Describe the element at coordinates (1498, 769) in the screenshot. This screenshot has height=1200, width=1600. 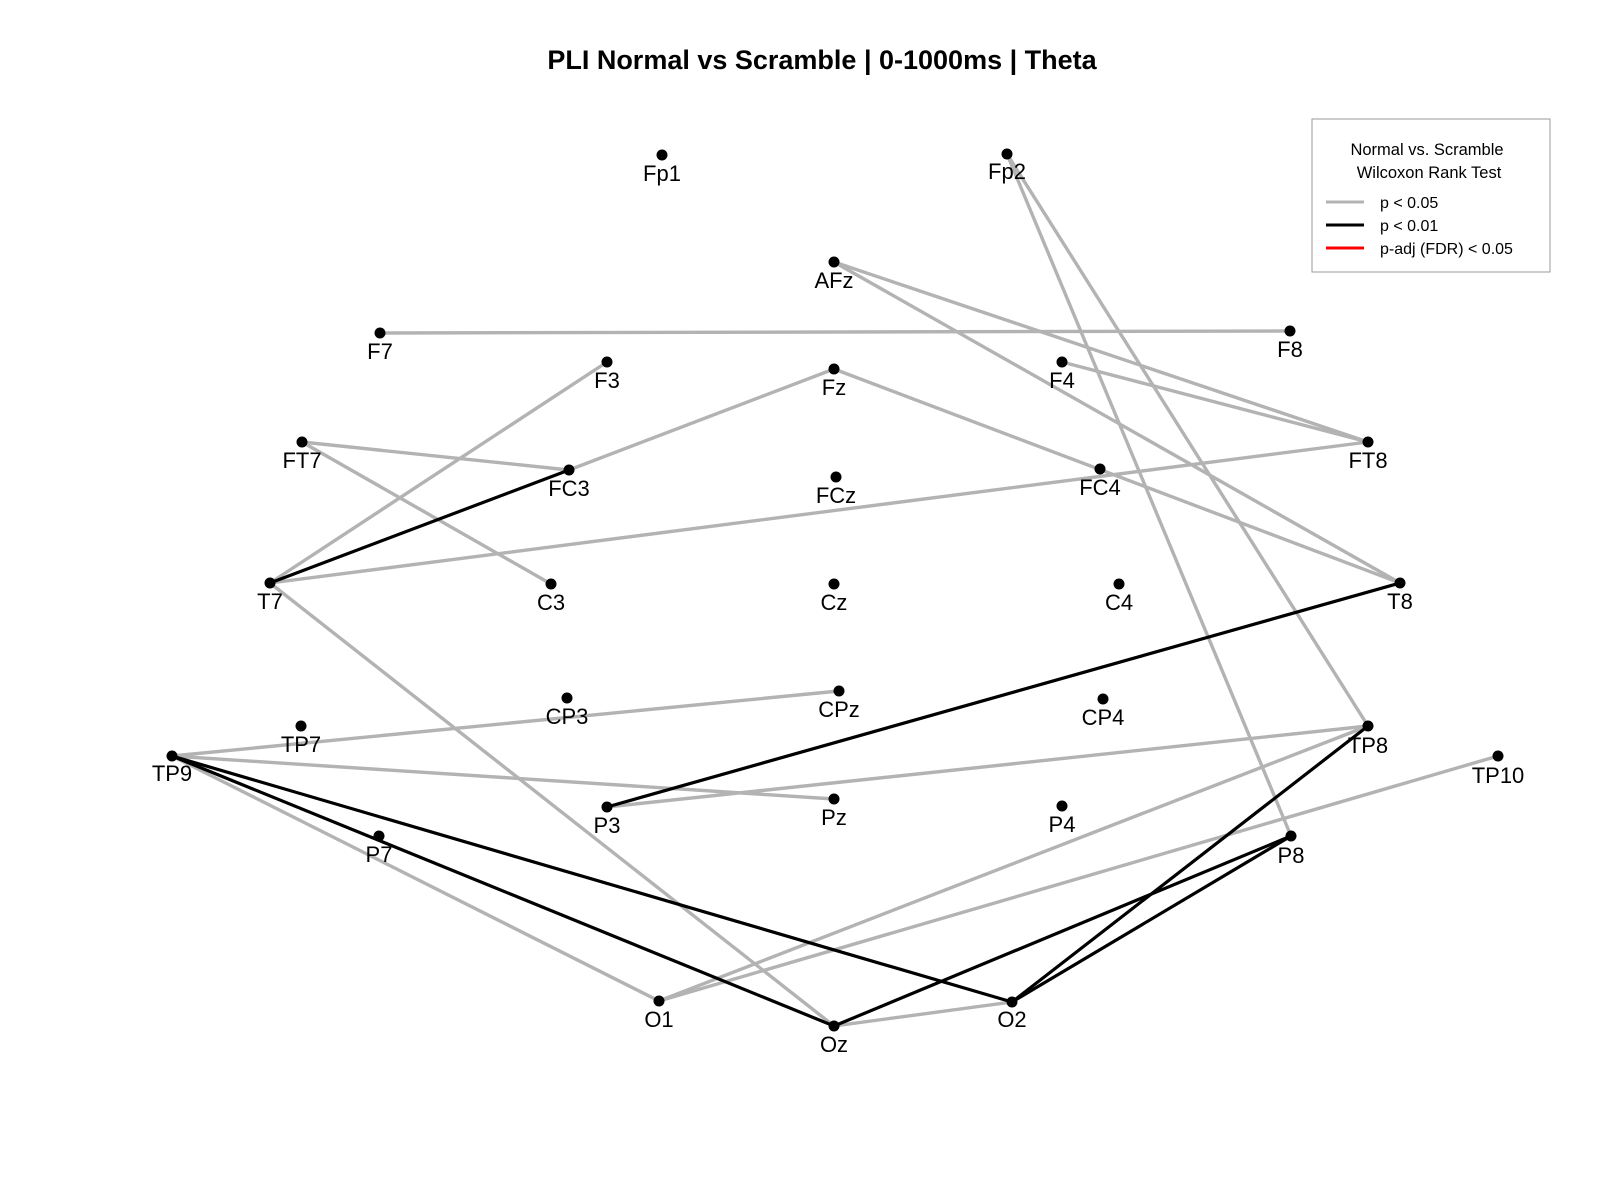
I see `electrode-tp10: TP10` at that location.